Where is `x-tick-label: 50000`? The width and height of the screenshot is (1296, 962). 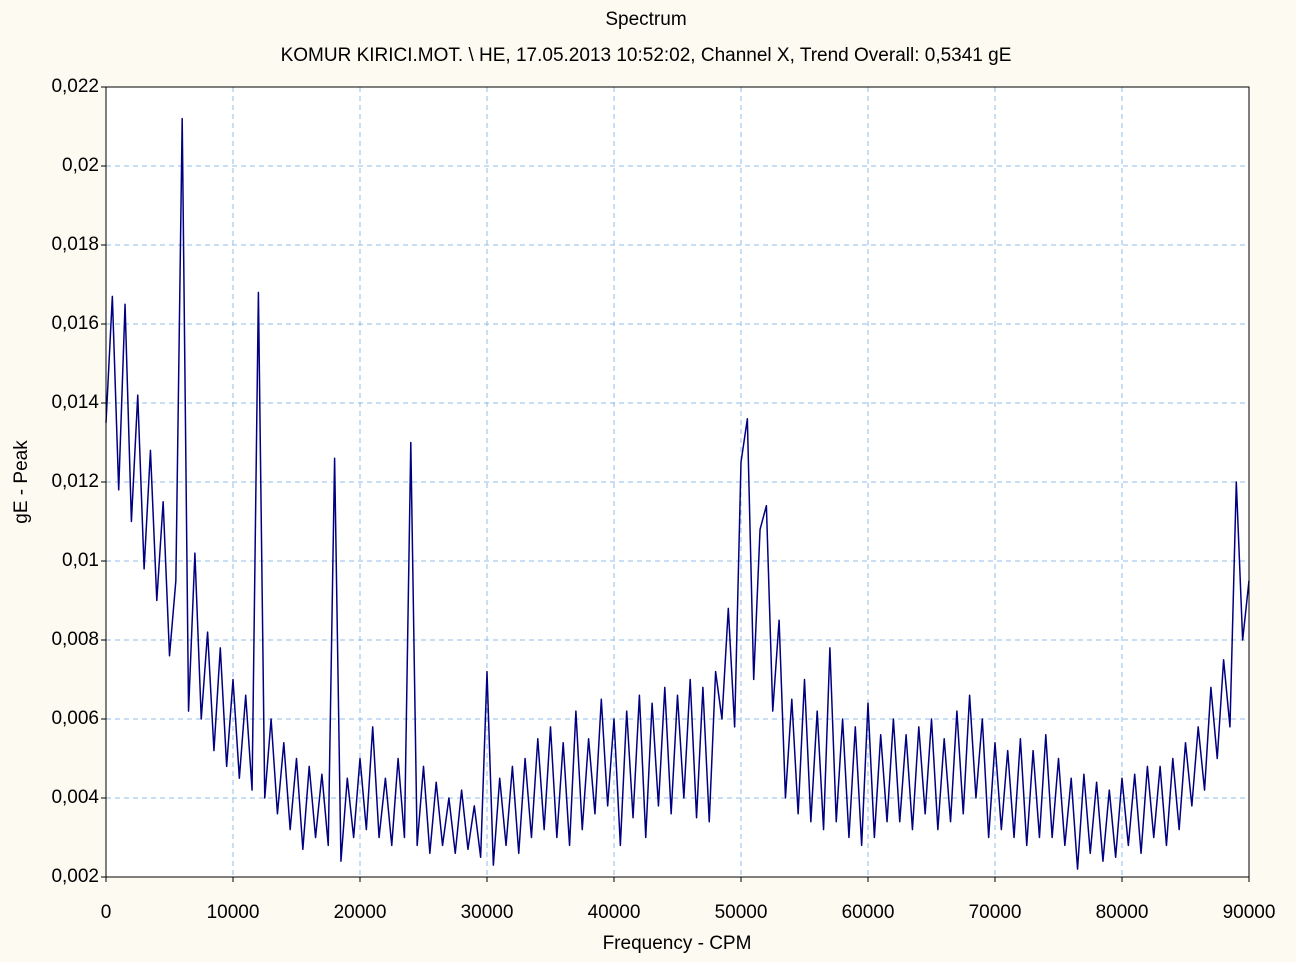 x-tick-label: 50000 is located at coordinates (741, 912).